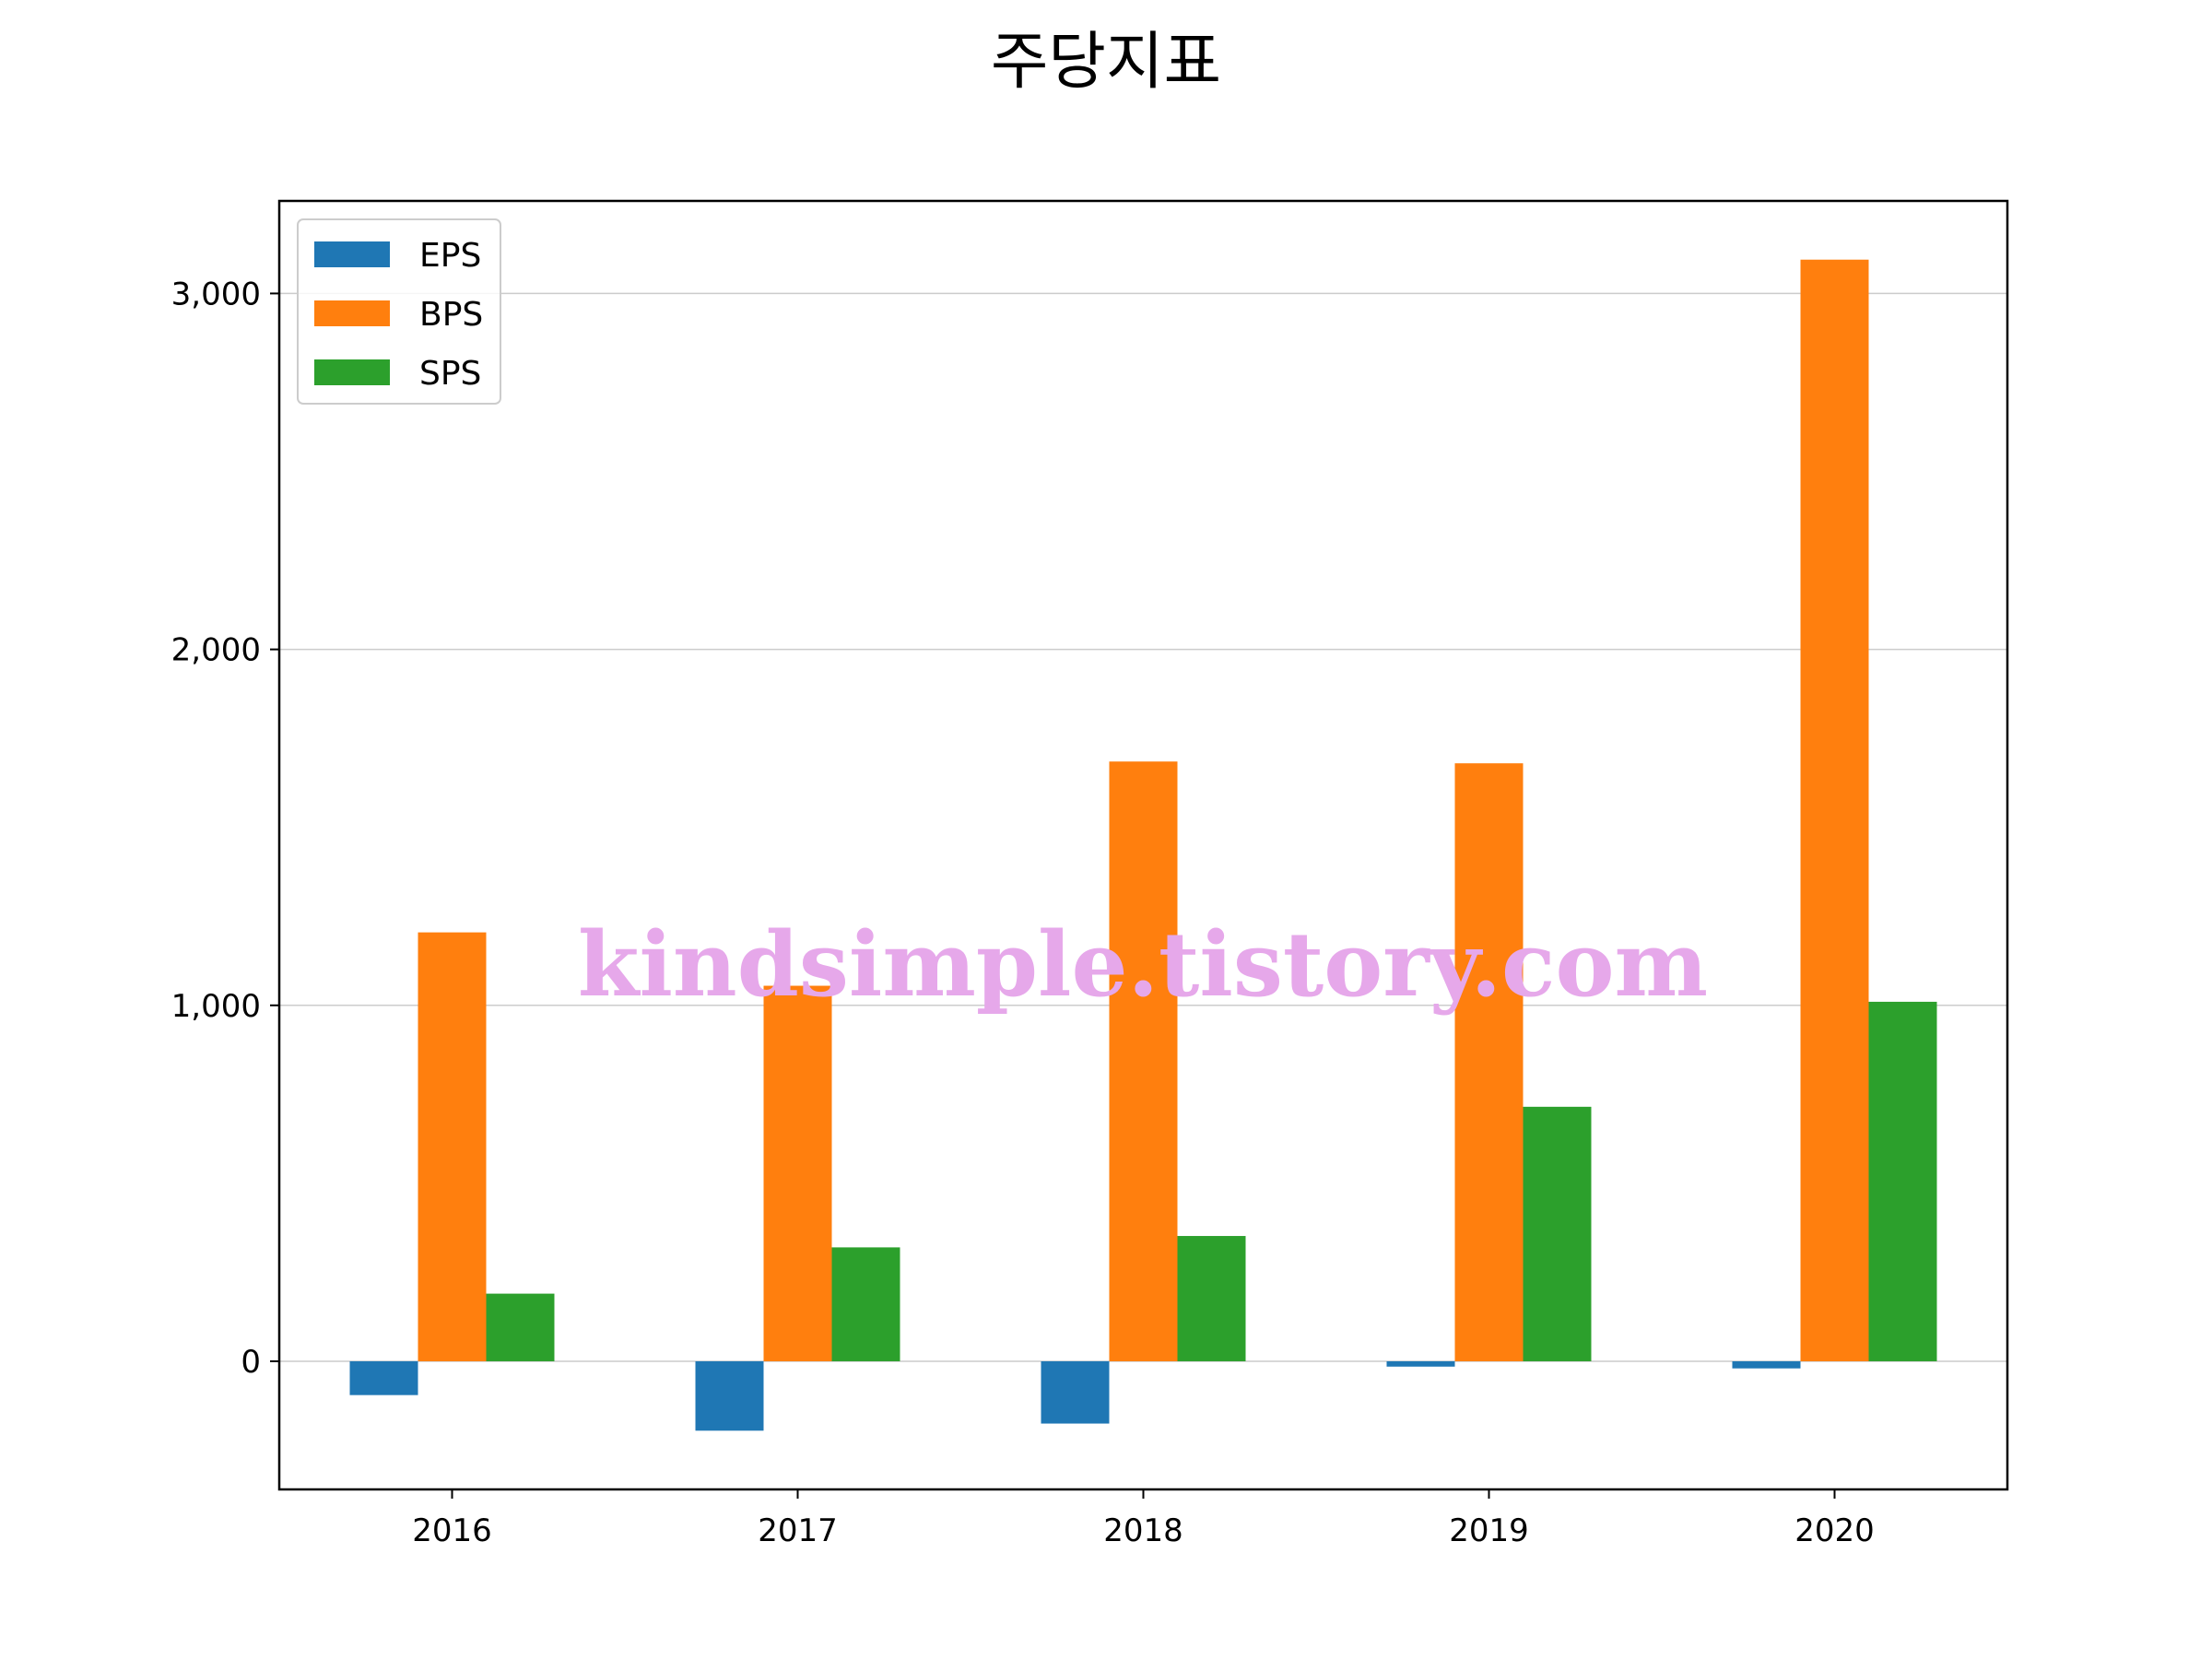 Image resolution: width=2212 pixels, height=1659 pixels. What do you see at coordinates (1489, 1062) in the screenshot?
I see `bar-bps-2019` at bounding box center [1489, 1062].